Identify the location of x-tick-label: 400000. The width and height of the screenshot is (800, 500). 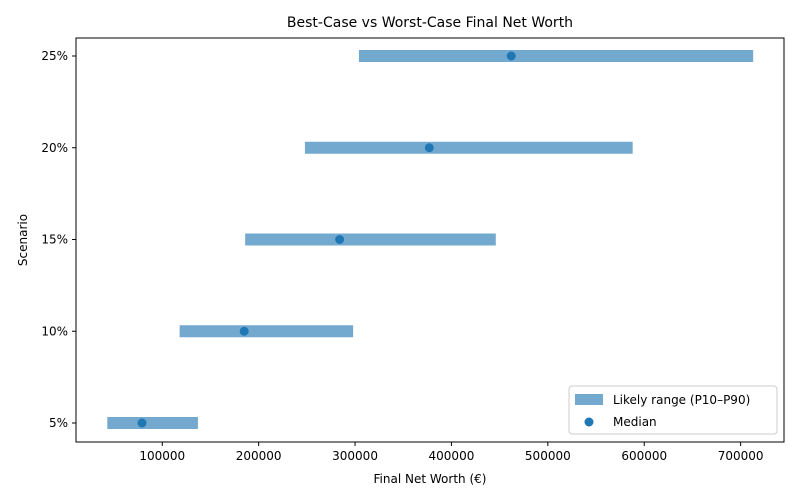
(452, 456).